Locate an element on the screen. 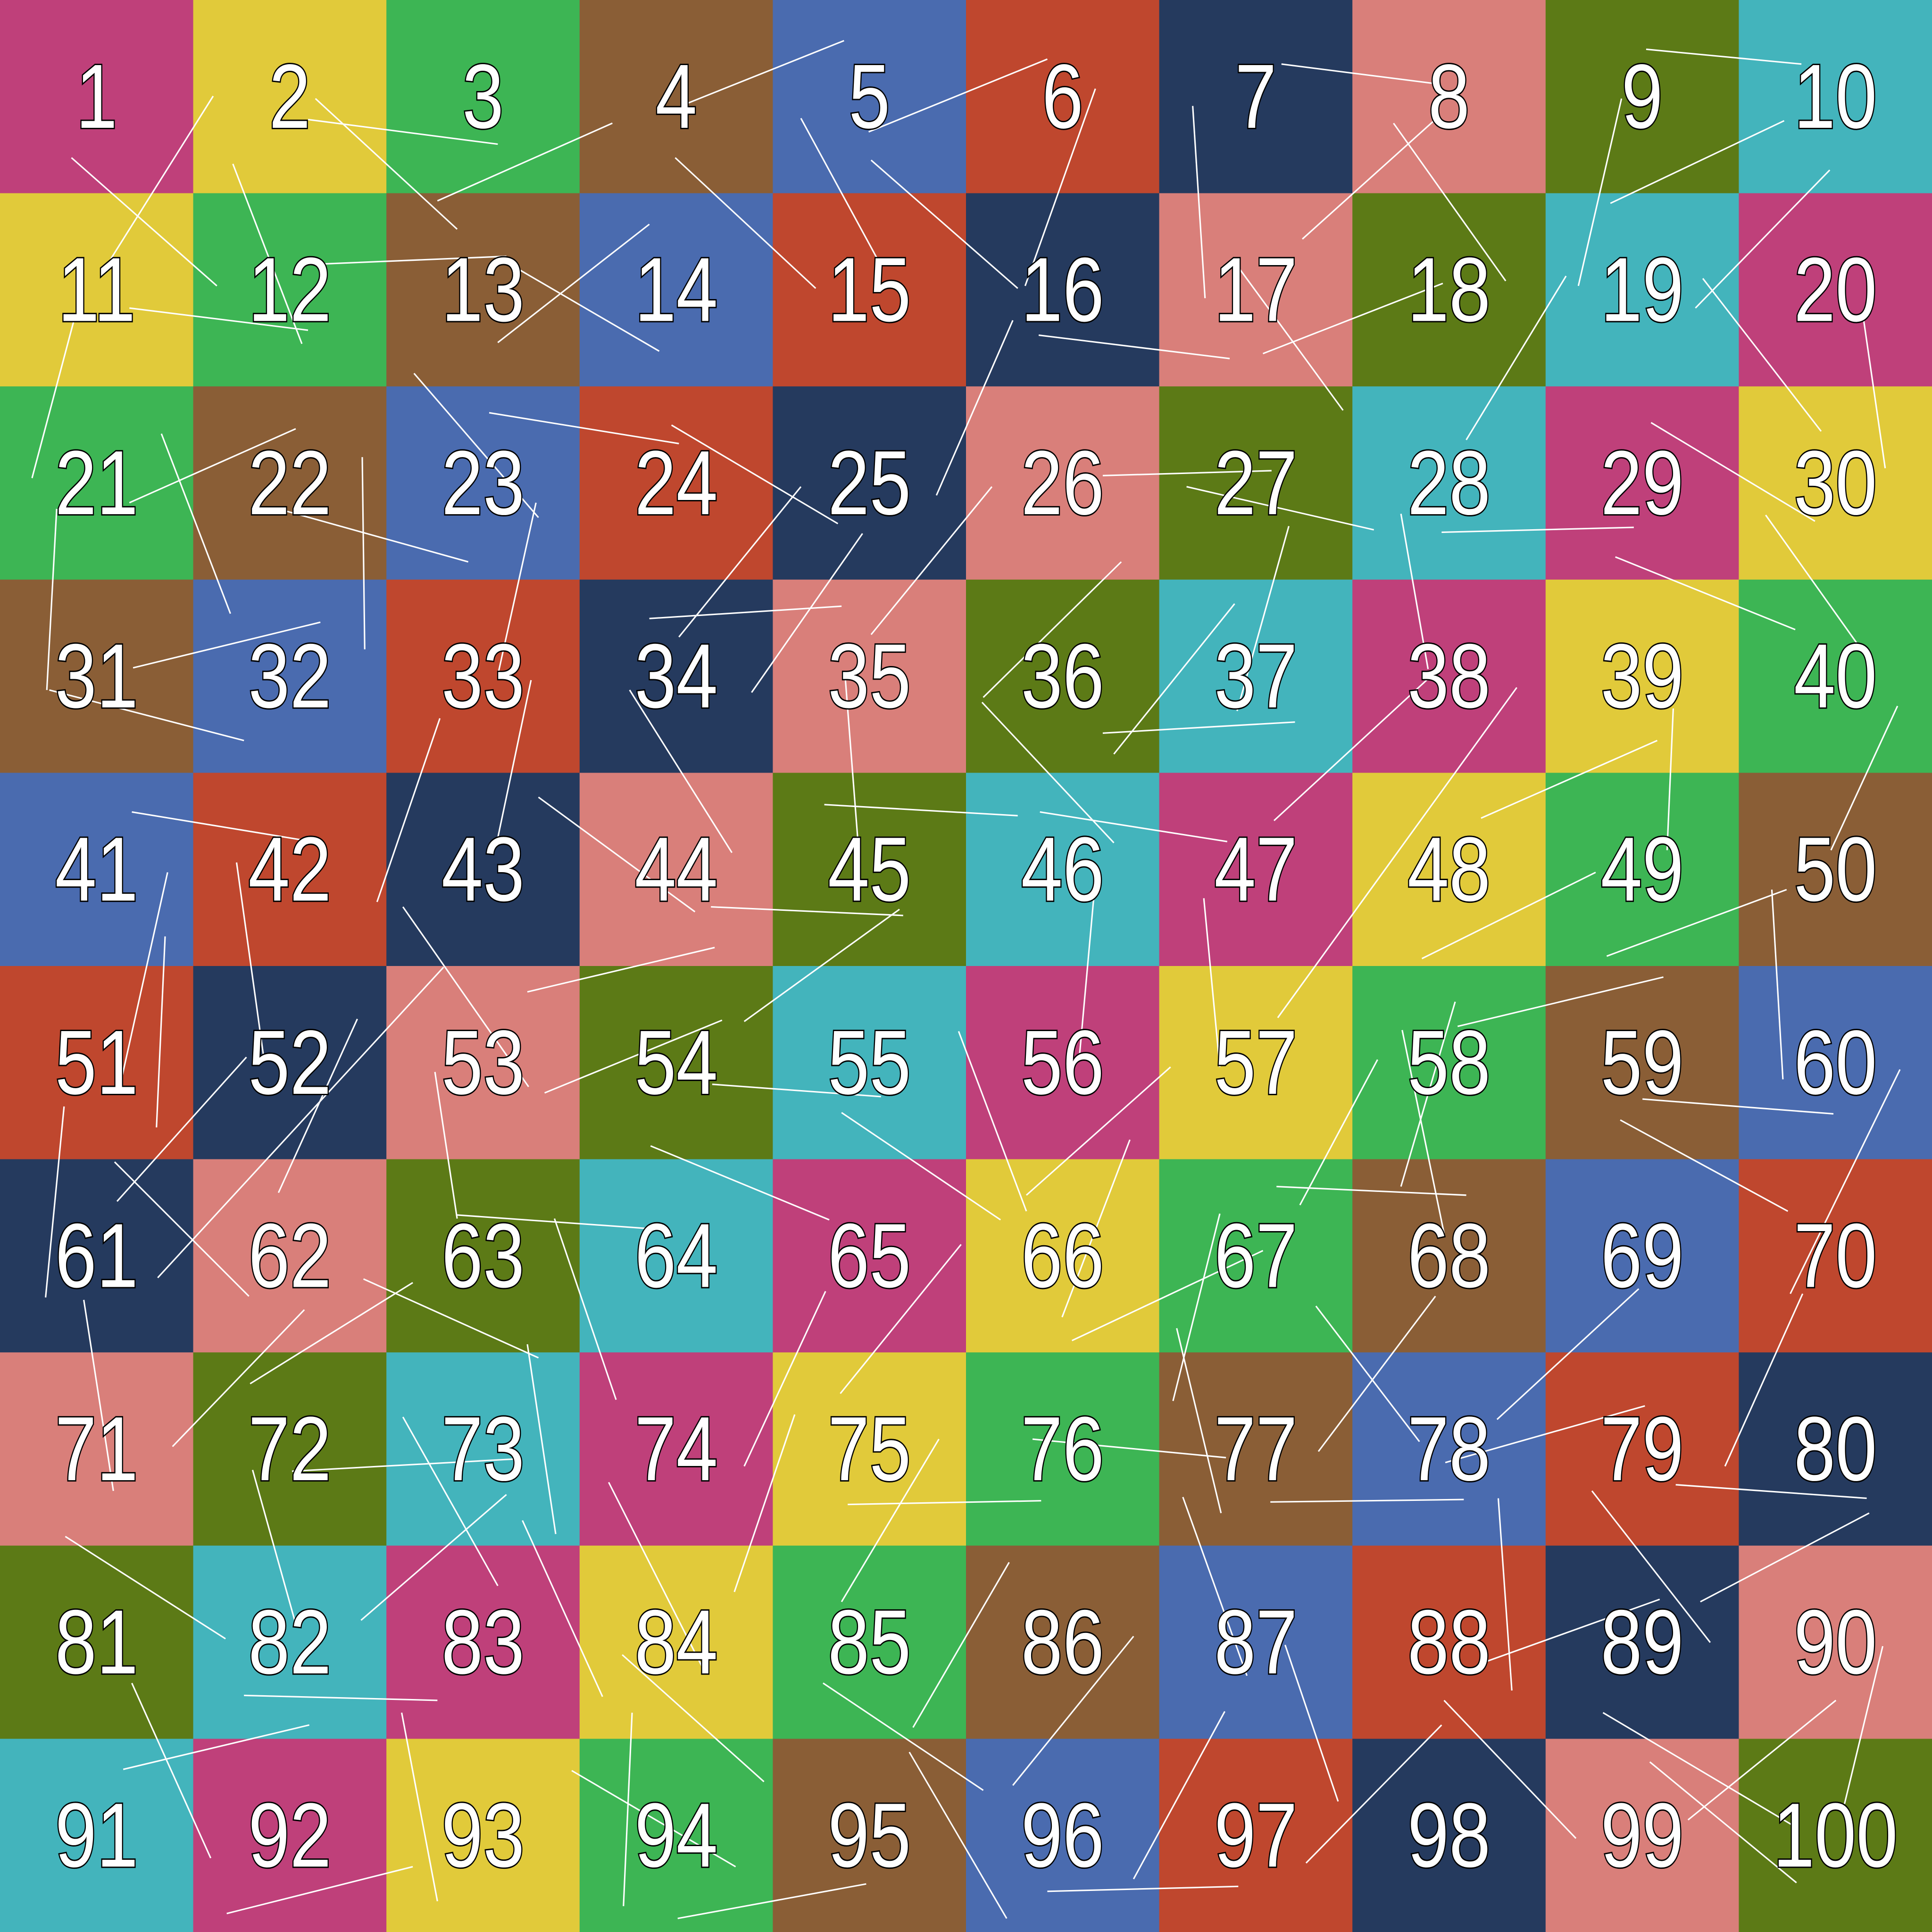 The height and width of the screenshot is (1932, 1932). cell-number: 55 is located at coordinates (870, 1062).